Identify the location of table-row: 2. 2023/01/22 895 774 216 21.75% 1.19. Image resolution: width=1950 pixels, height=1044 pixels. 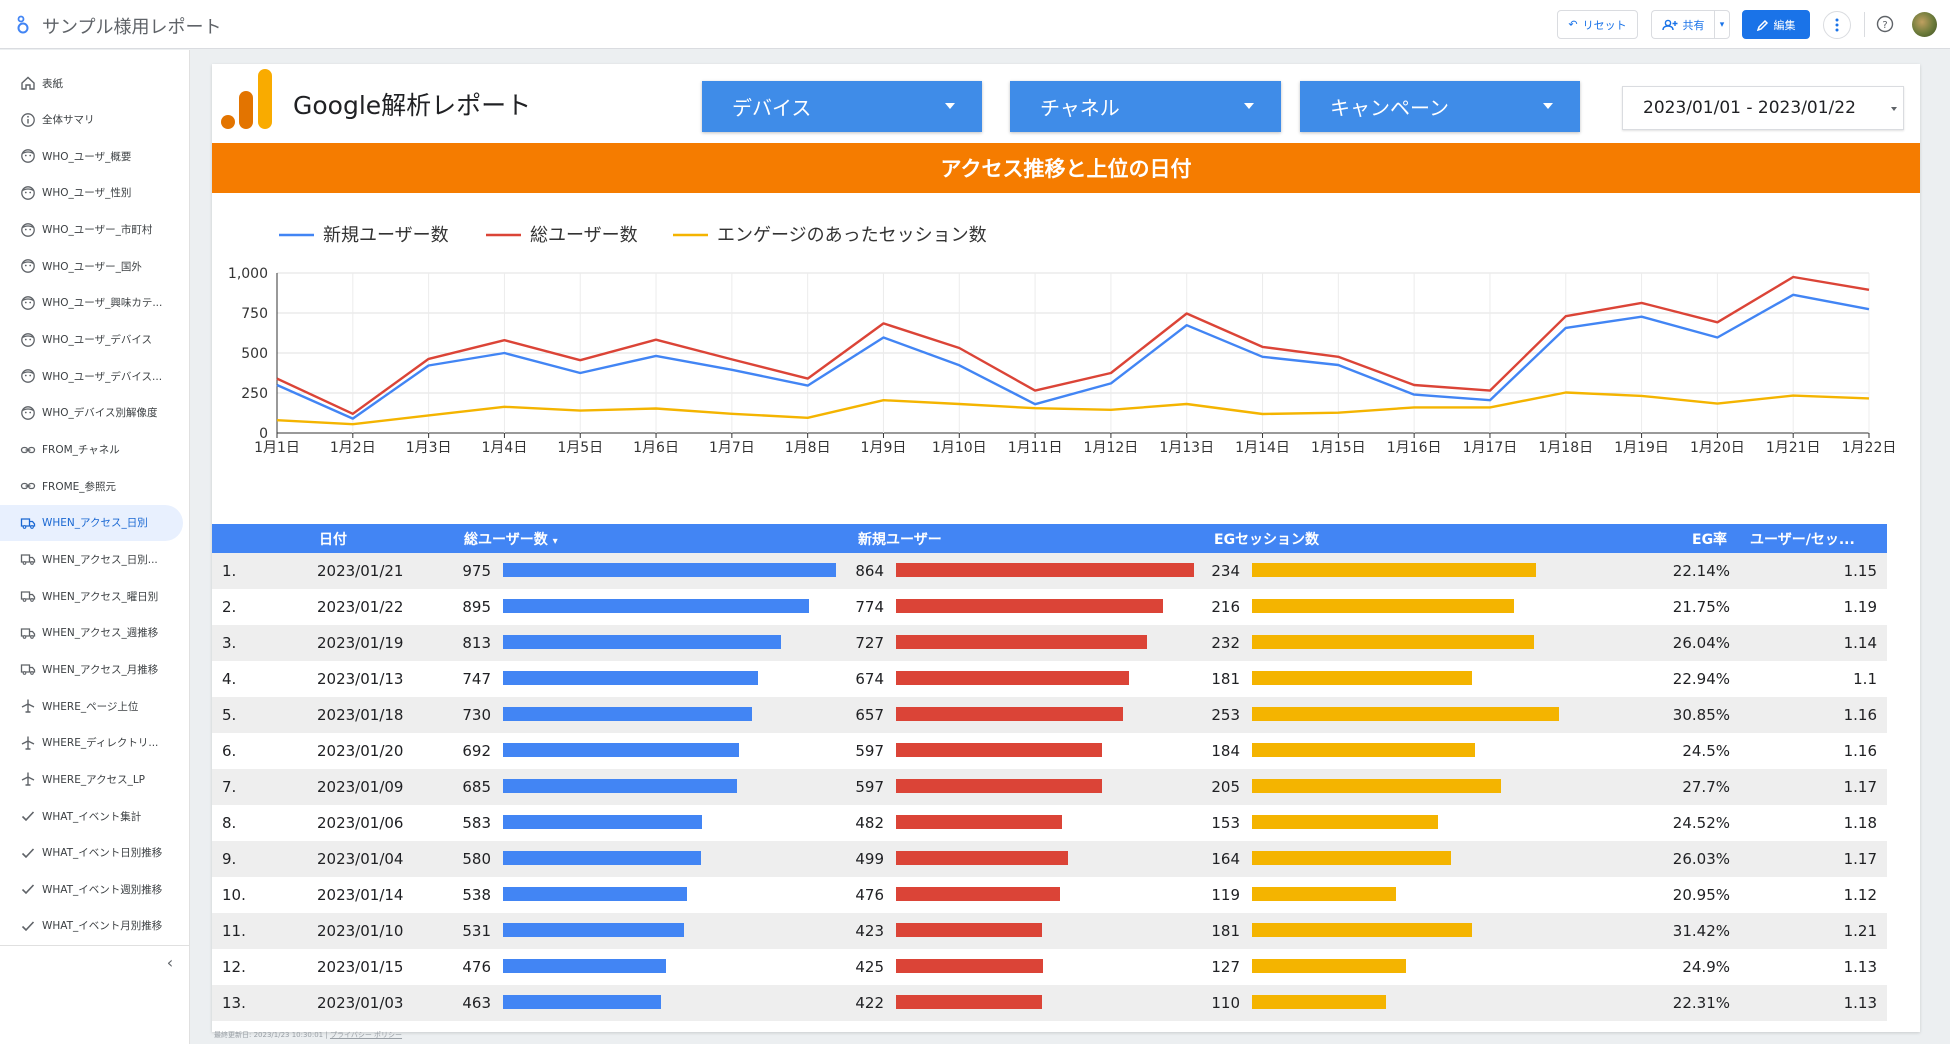
(1049, 607).